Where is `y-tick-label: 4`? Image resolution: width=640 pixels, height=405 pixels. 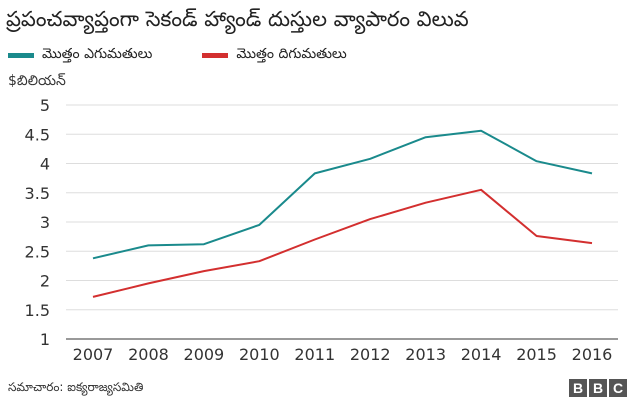 y-tick-label: 4 is located at coordinates (45, 164).